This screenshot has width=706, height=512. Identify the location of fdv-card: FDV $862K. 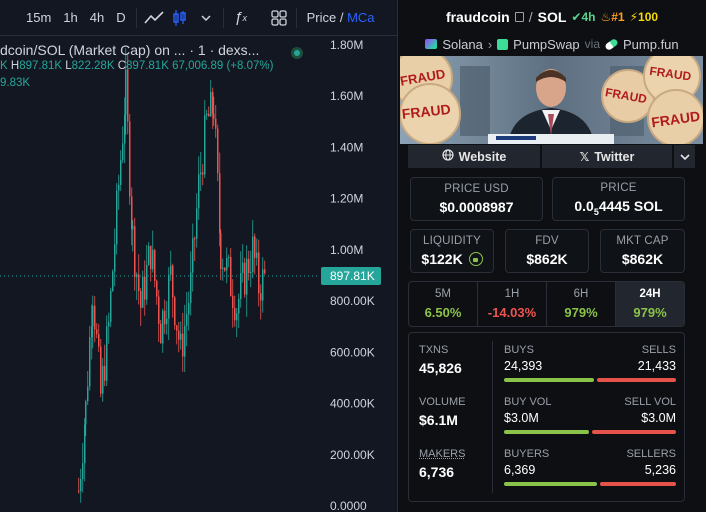
(547, 251).